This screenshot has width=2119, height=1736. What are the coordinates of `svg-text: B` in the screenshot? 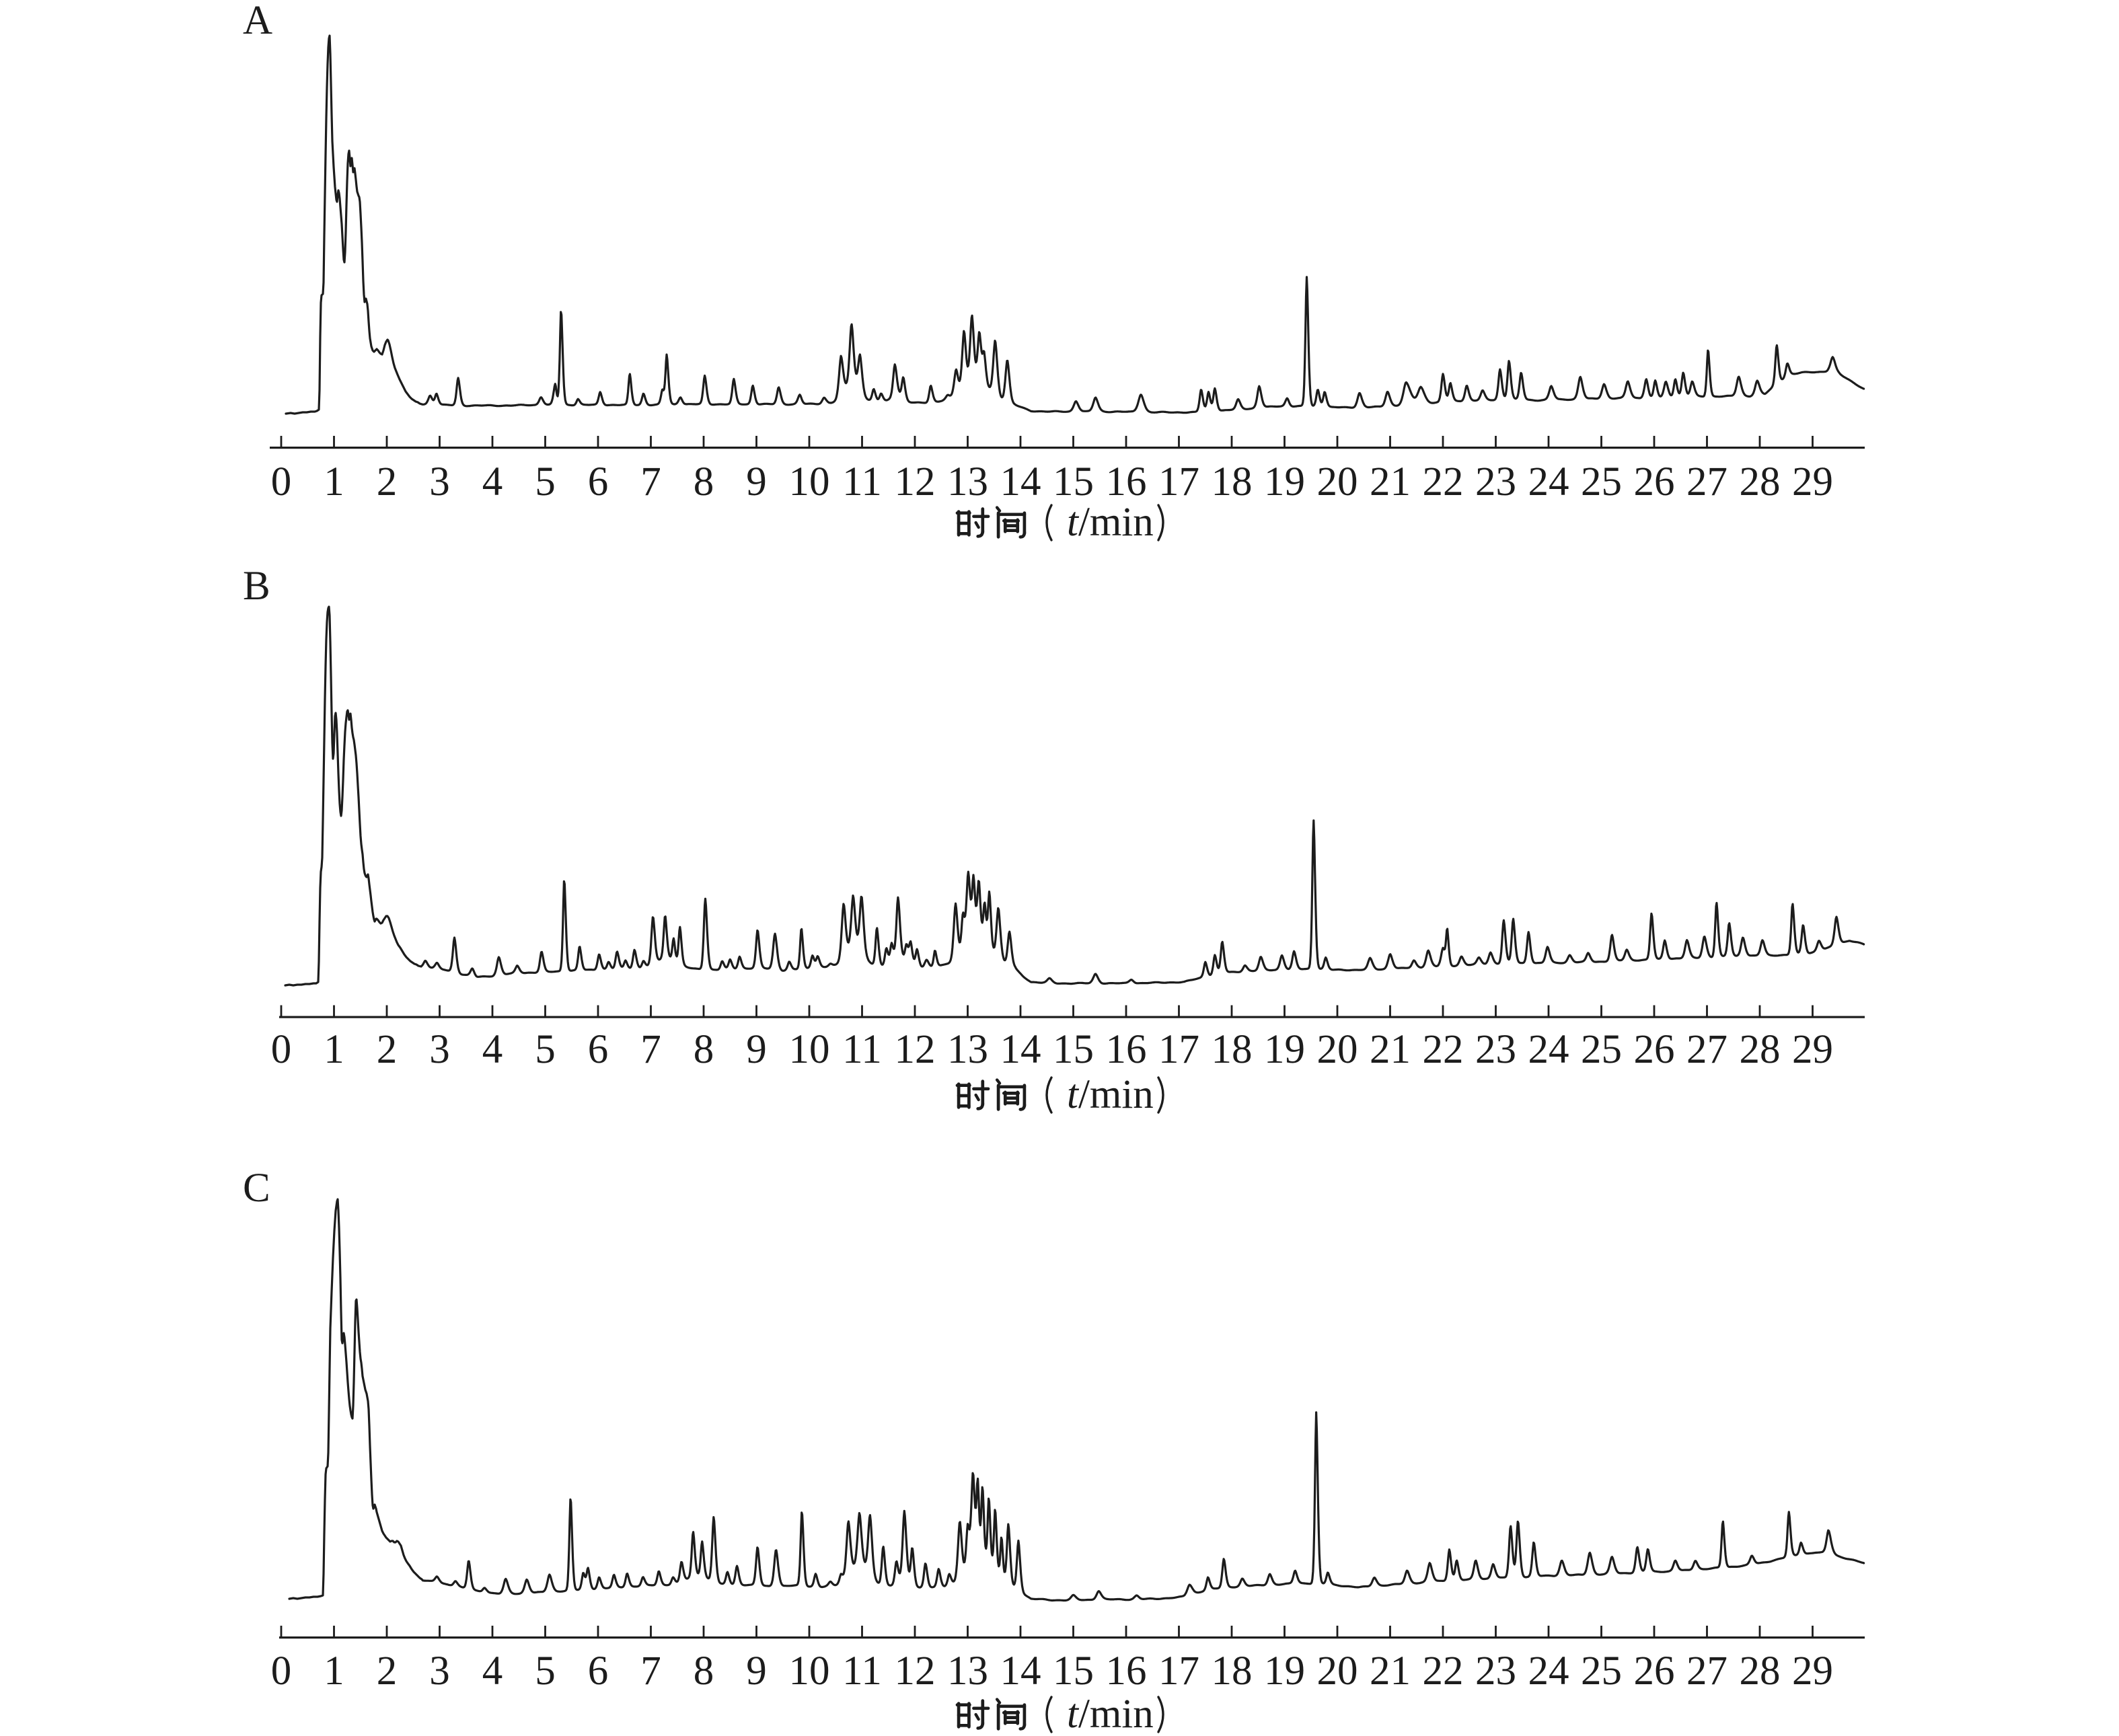 It's located at (256, 586).